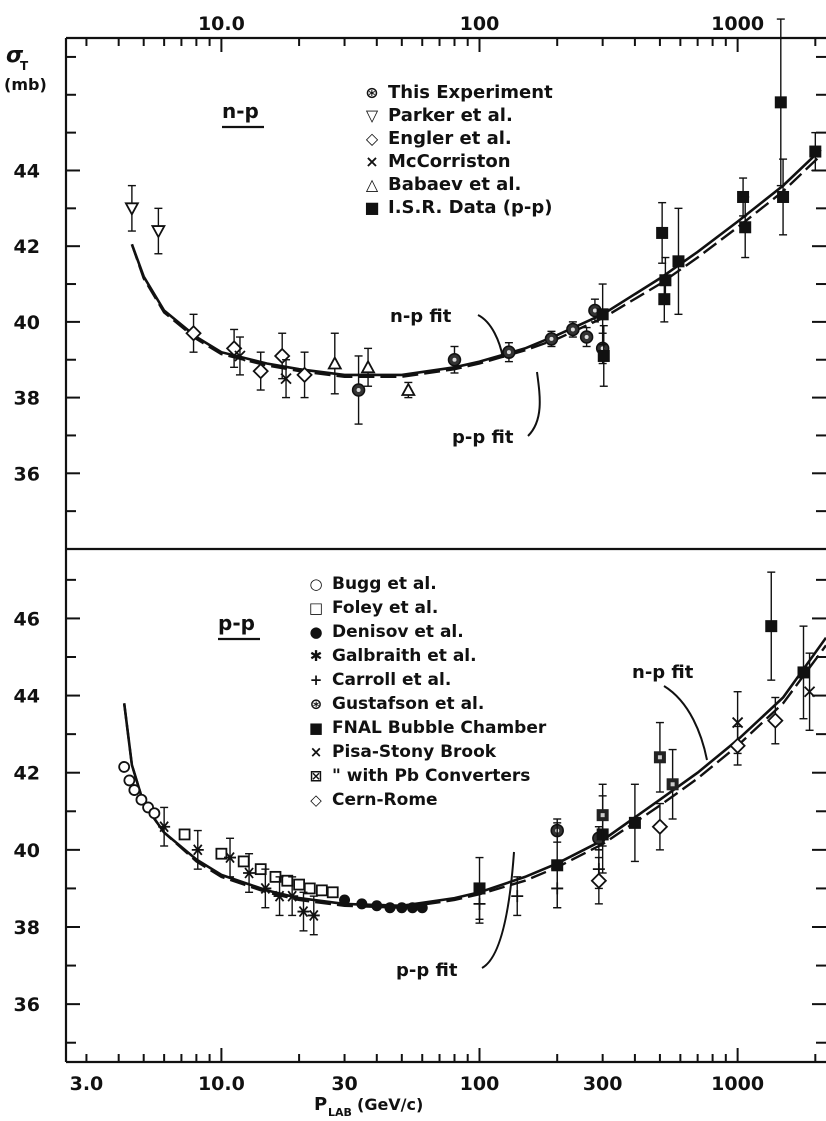 The image size is (826, 1121). I want to click on legend-marker: ⊠, so click(316, 776).